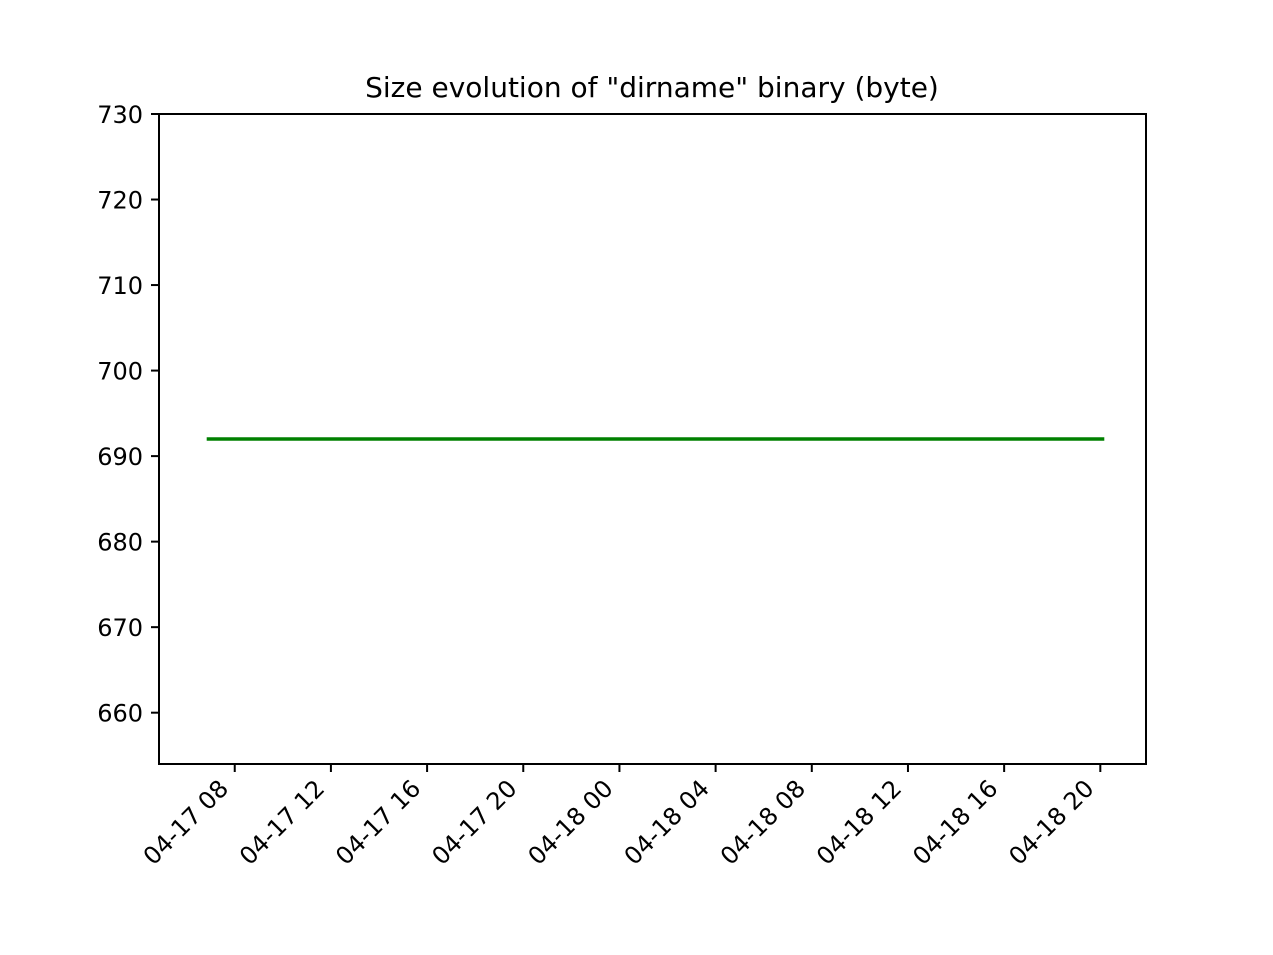  Describe the element at coordinates (128, 414) in the screenshot. I see `y-axis: 660 670 680 690 700 710 720 730` at that location.